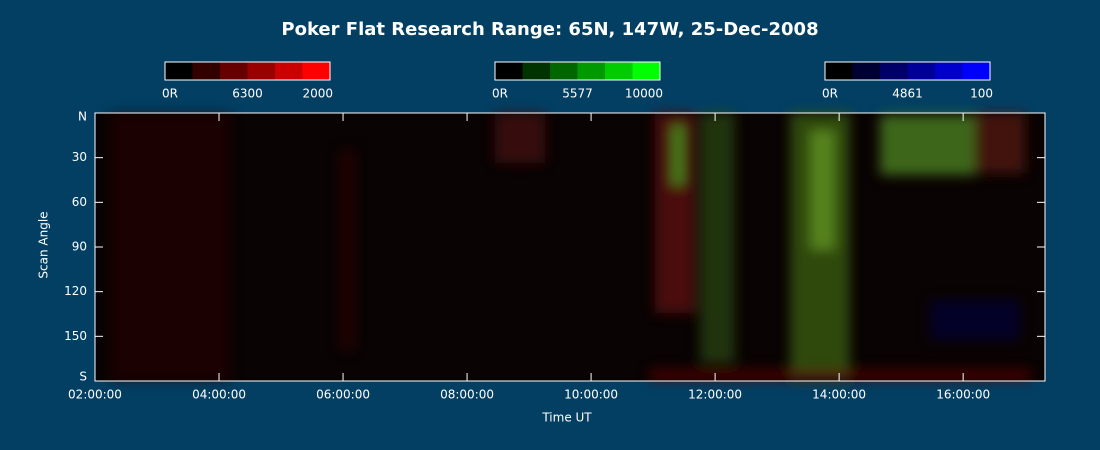  What do you see at coordinates (317, 94) in the screenshot?
I see `colorbar-tick-label: 2000` at bounding box center [317, 94].